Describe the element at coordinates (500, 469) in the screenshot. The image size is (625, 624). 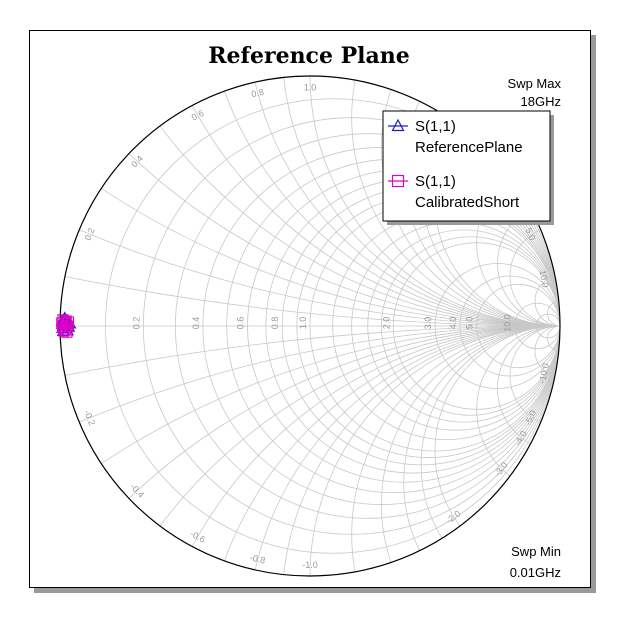
I see `reactance-tick-label: -3.0` at that location.